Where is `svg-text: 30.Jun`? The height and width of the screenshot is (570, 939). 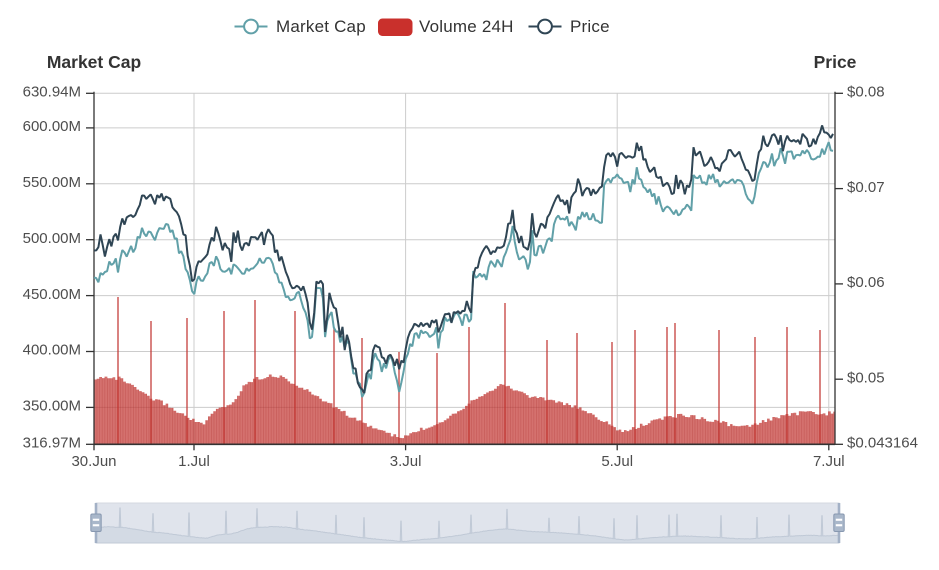 svg-text: 30.Jun is located at coordinates (93, 461).